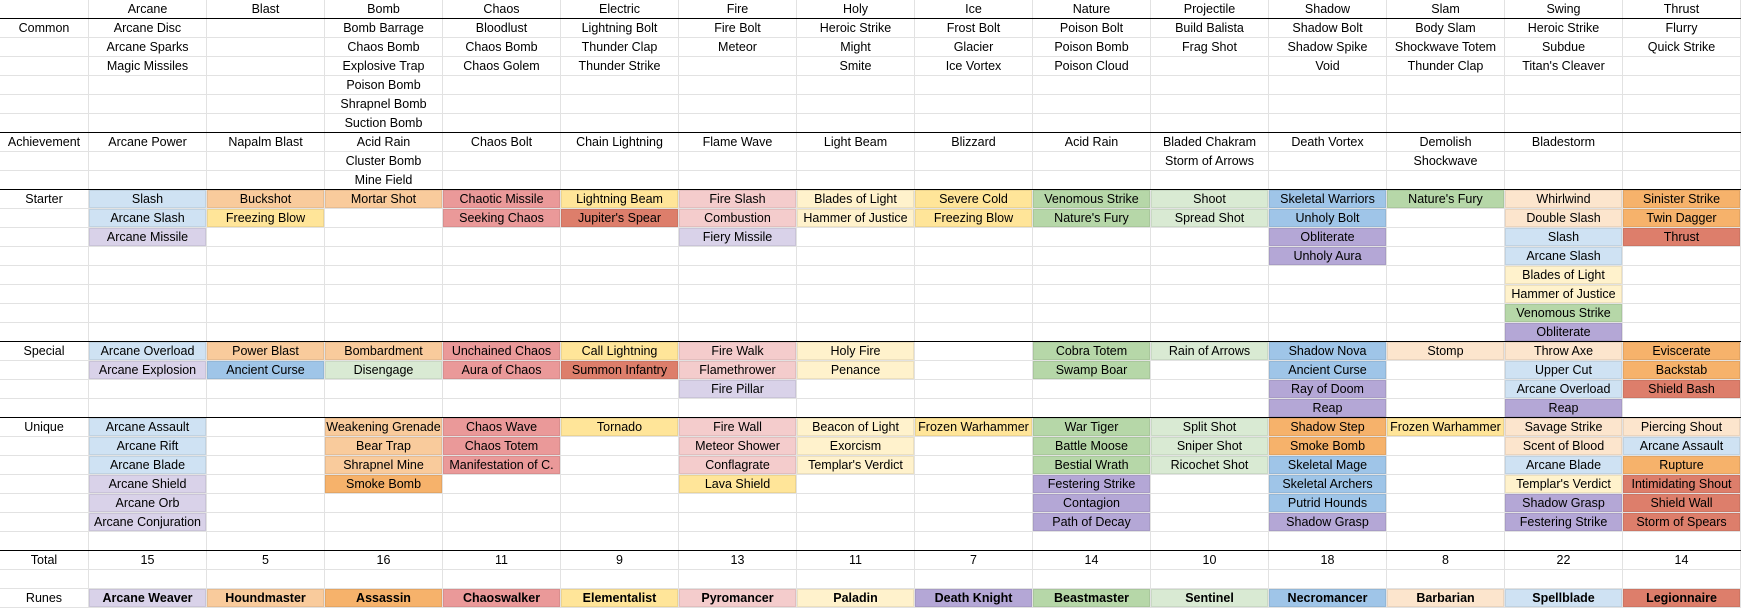 Image resolution: width=1741 pixels, height=609 pixels. What do you see at coordinates (738, 389) in the screenshot?
I see `skill-cell: Fire Pillar` at bounding box center [738, 389].